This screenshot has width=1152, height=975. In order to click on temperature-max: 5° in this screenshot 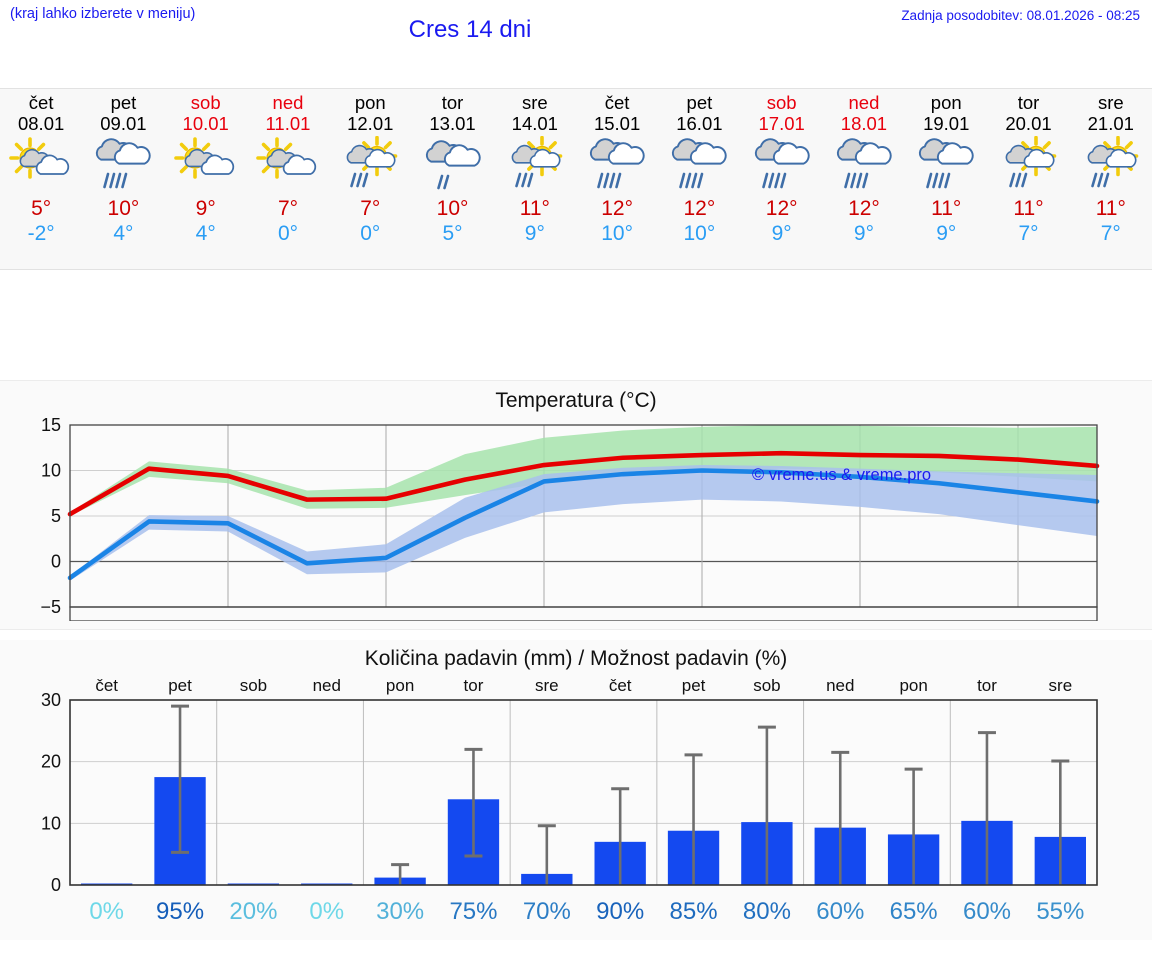, I will do `click(41, 208)`.